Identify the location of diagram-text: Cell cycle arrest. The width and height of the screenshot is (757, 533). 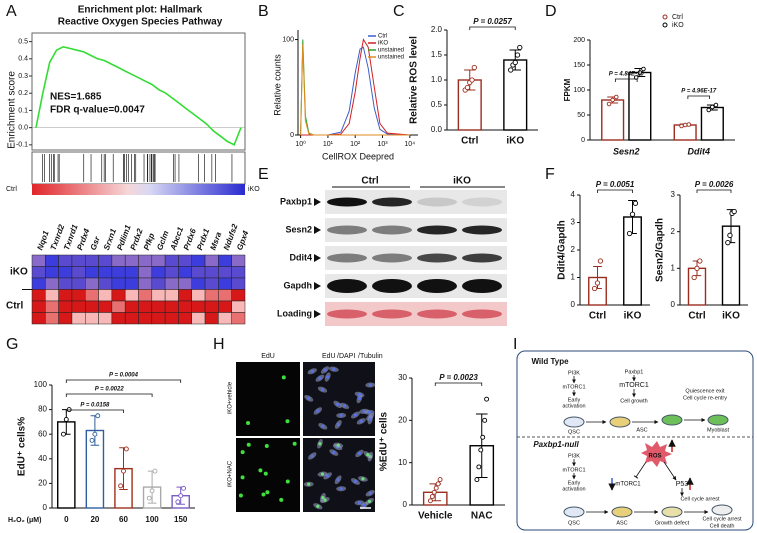
(700, 499).